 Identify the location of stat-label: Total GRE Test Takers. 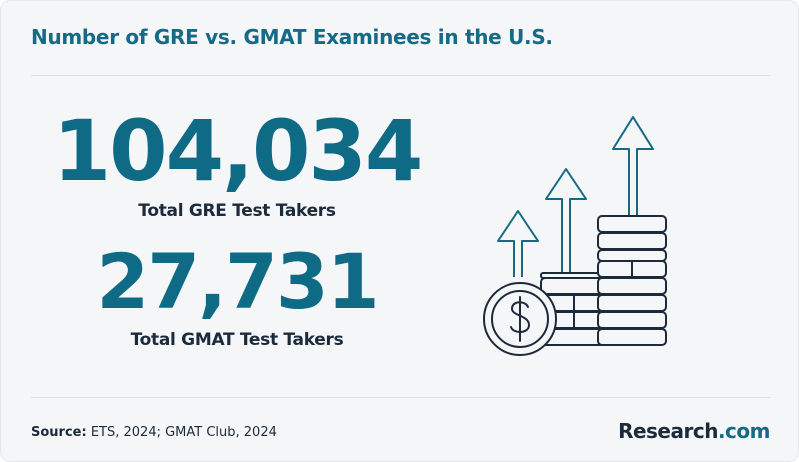
(237, 211).